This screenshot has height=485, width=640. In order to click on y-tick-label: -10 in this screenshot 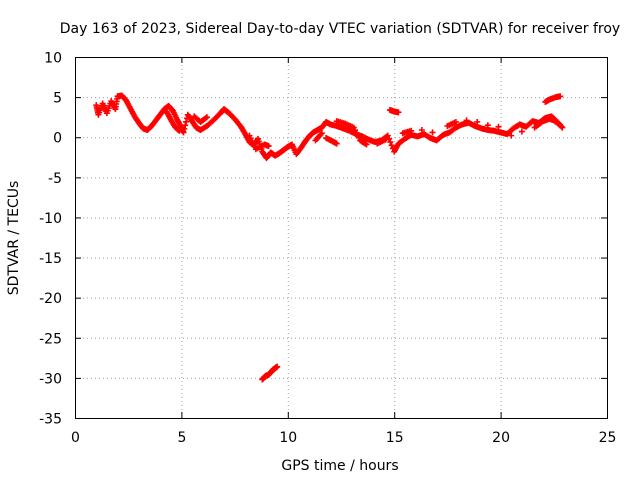, I will do `click(50, 219)`.